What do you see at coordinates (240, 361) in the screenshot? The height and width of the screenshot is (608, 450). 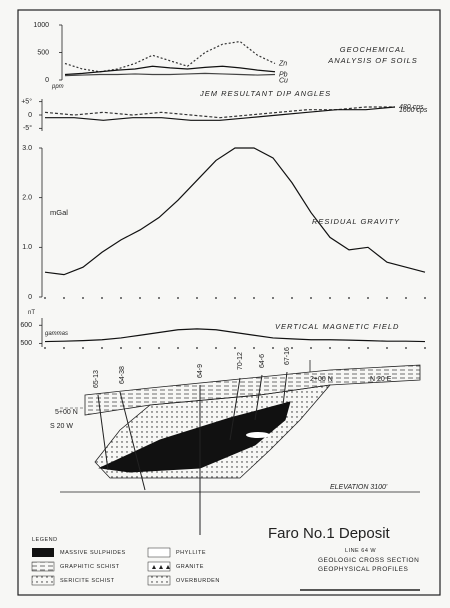 I see `hole-label: 70-12` at bounding box center [240, 361].